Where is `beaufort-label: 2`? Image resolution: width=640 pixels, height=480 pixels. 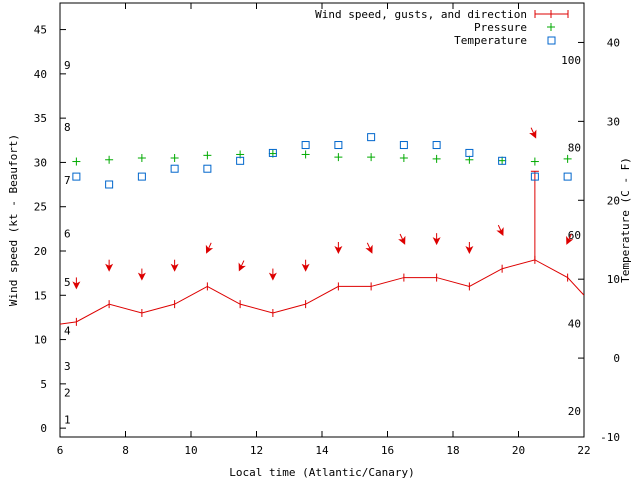 beaufort-label: 2 is located at coordinates (67, 393).